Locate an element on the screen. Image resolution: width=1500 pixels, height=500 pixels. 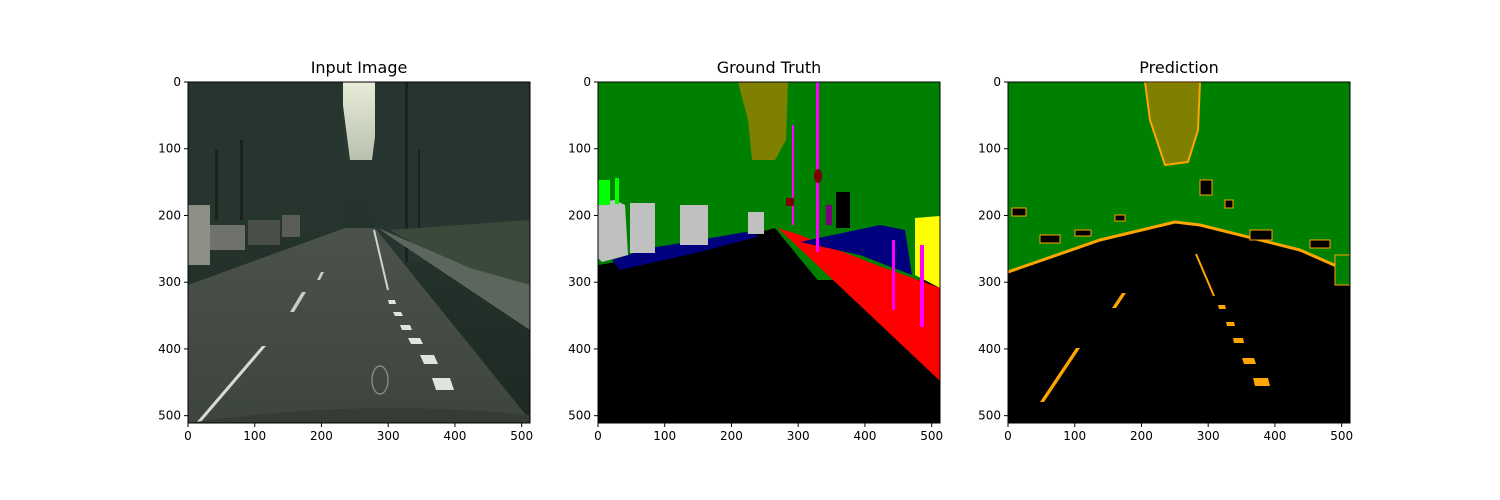
panel-title: Prediction is located at coordinates (1178, 67).